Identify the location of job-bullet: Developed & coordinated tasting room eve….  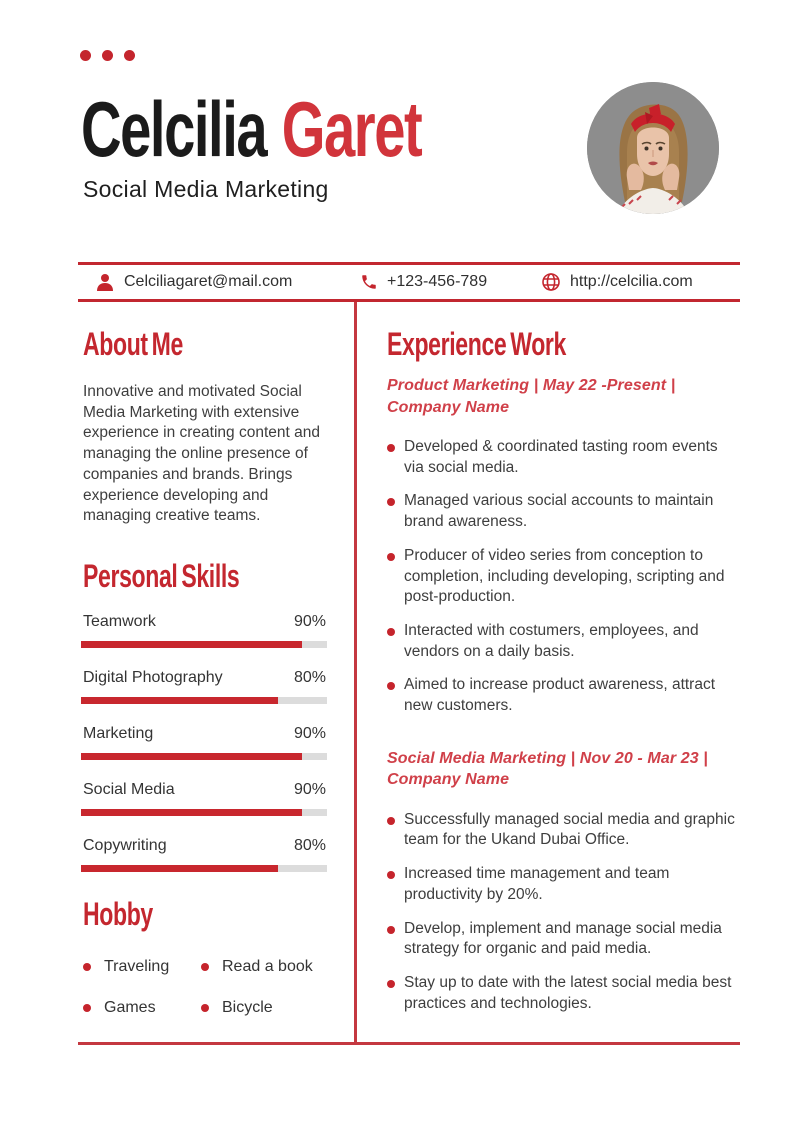
(563, 457).